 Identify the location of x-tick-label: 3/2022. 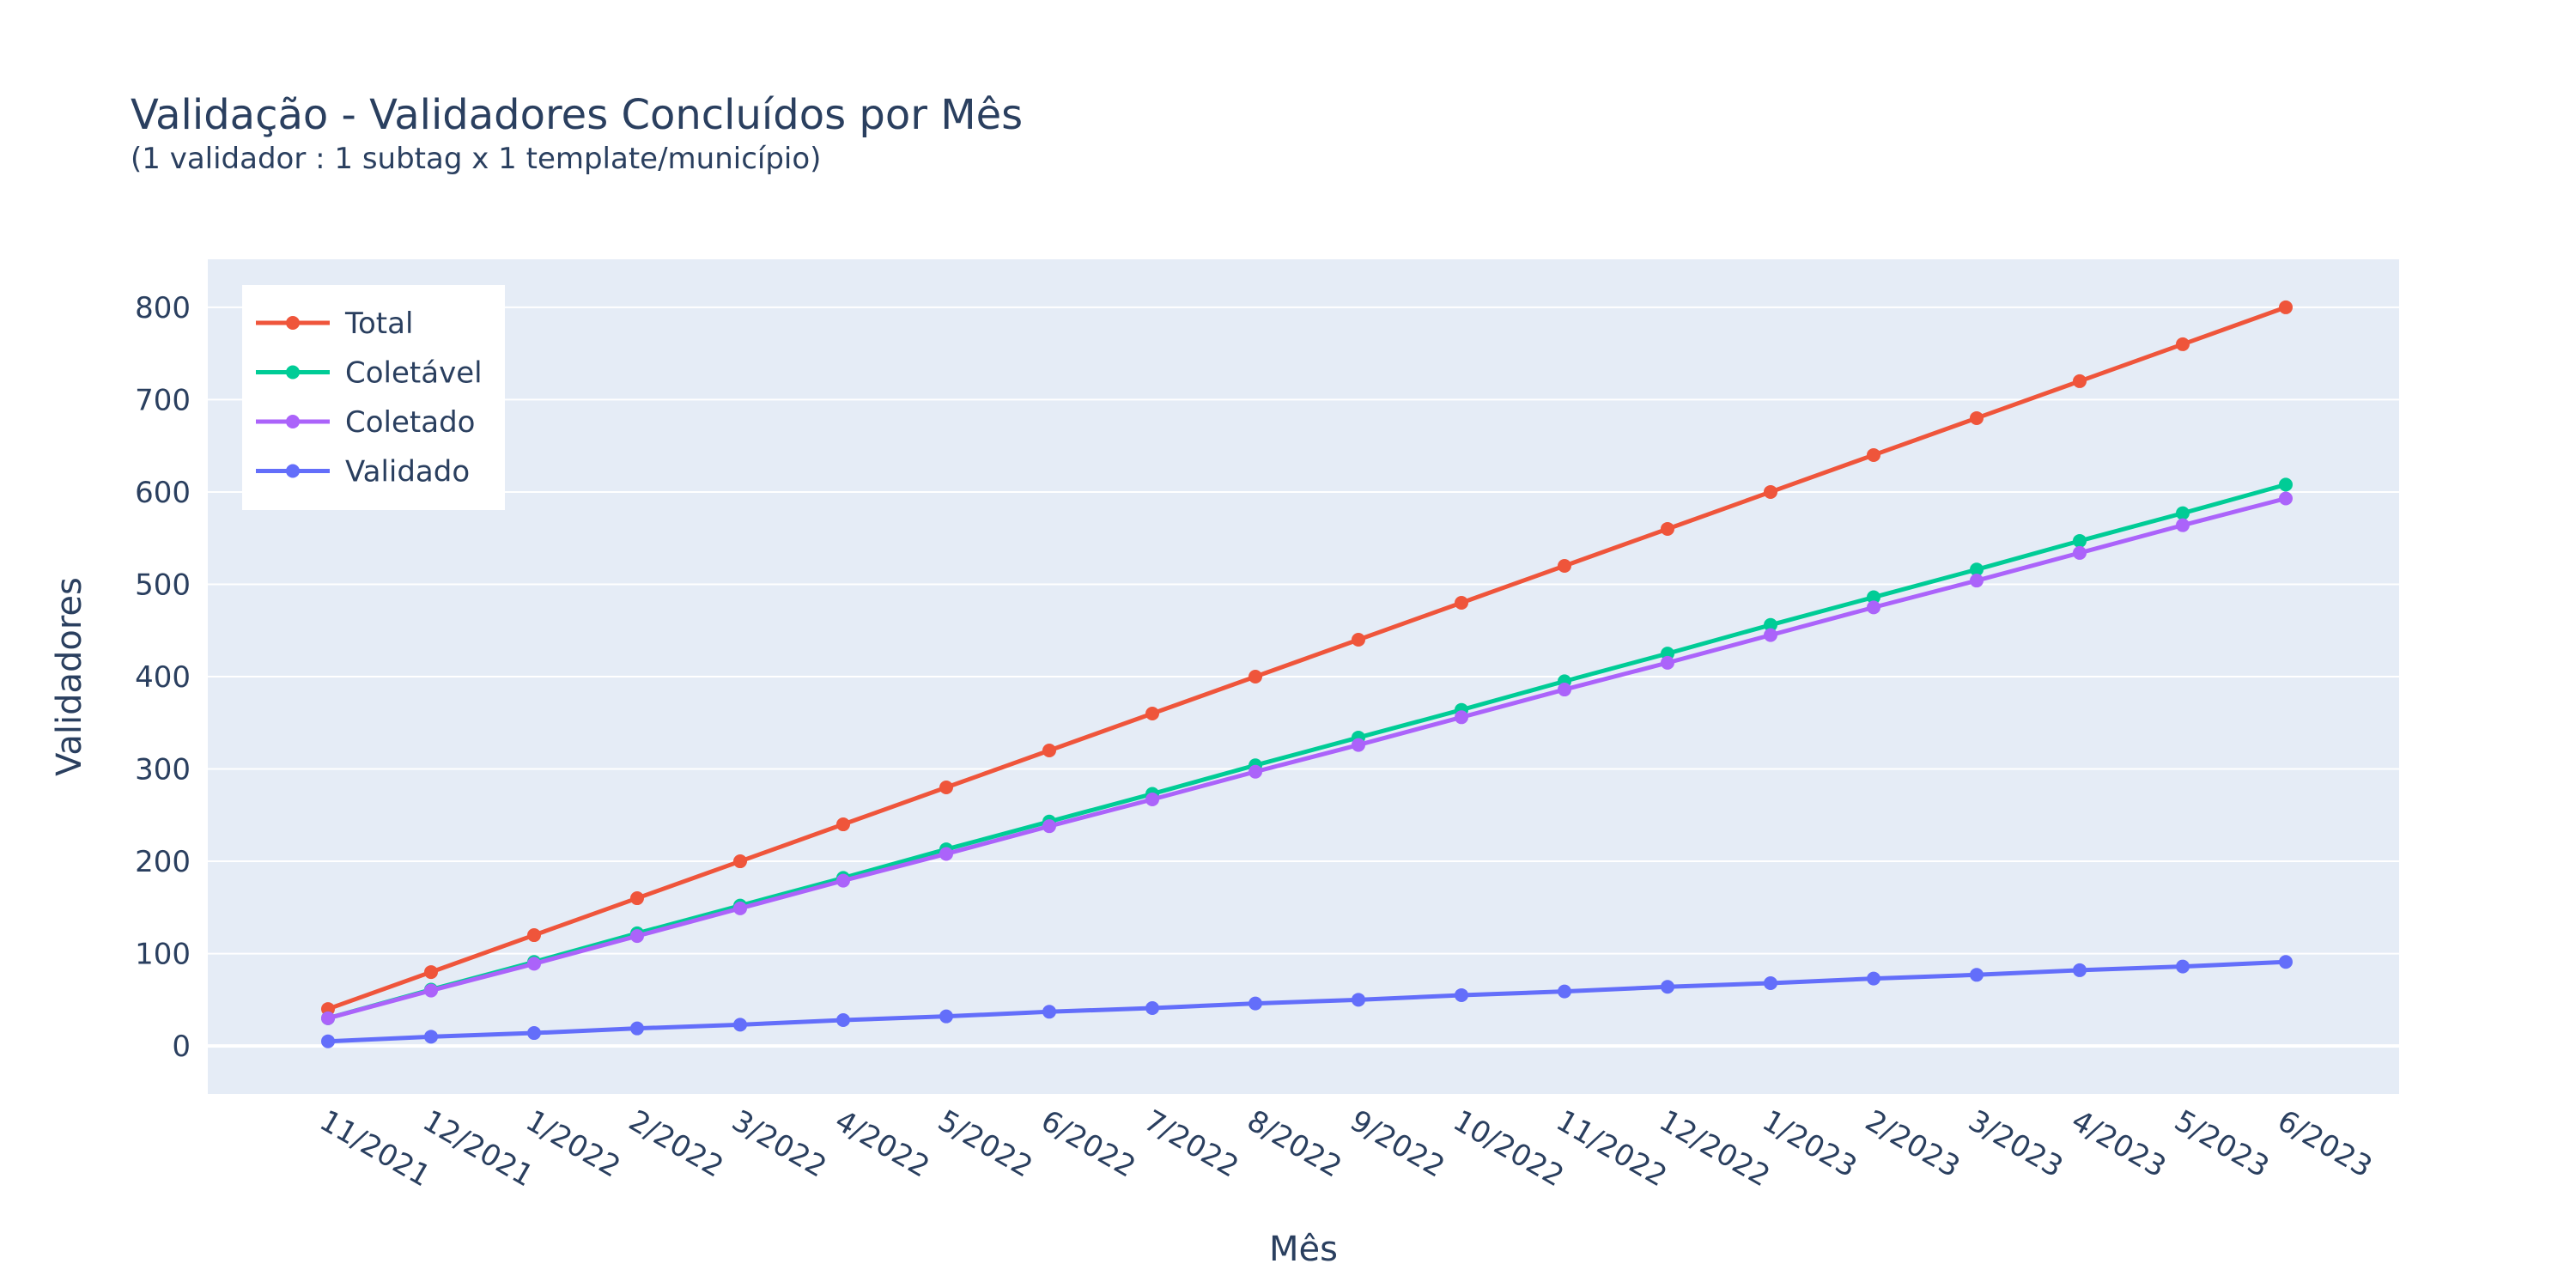
(779, 1144).